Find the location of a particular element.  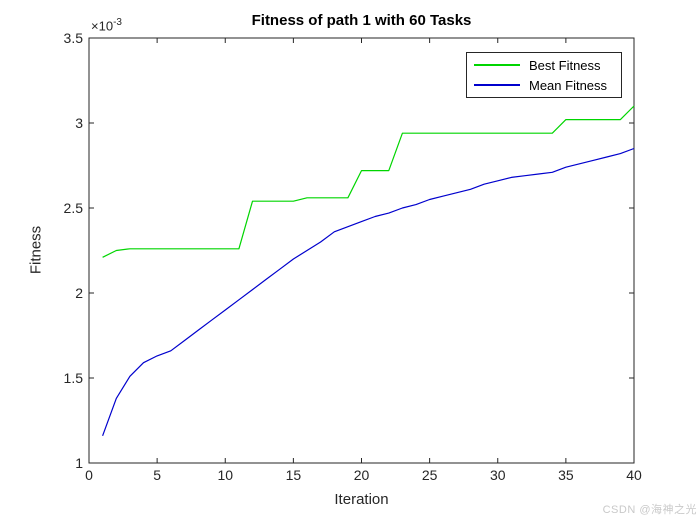

y-axis-exponent: ×10⁻³ is located at coordinates (106, 25).